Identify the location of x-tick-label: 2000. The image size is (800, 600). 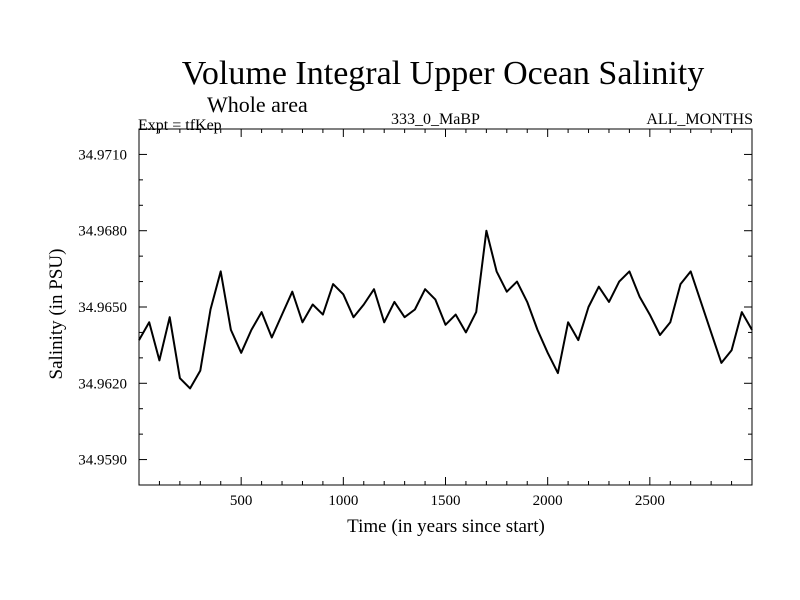
(548, 501).